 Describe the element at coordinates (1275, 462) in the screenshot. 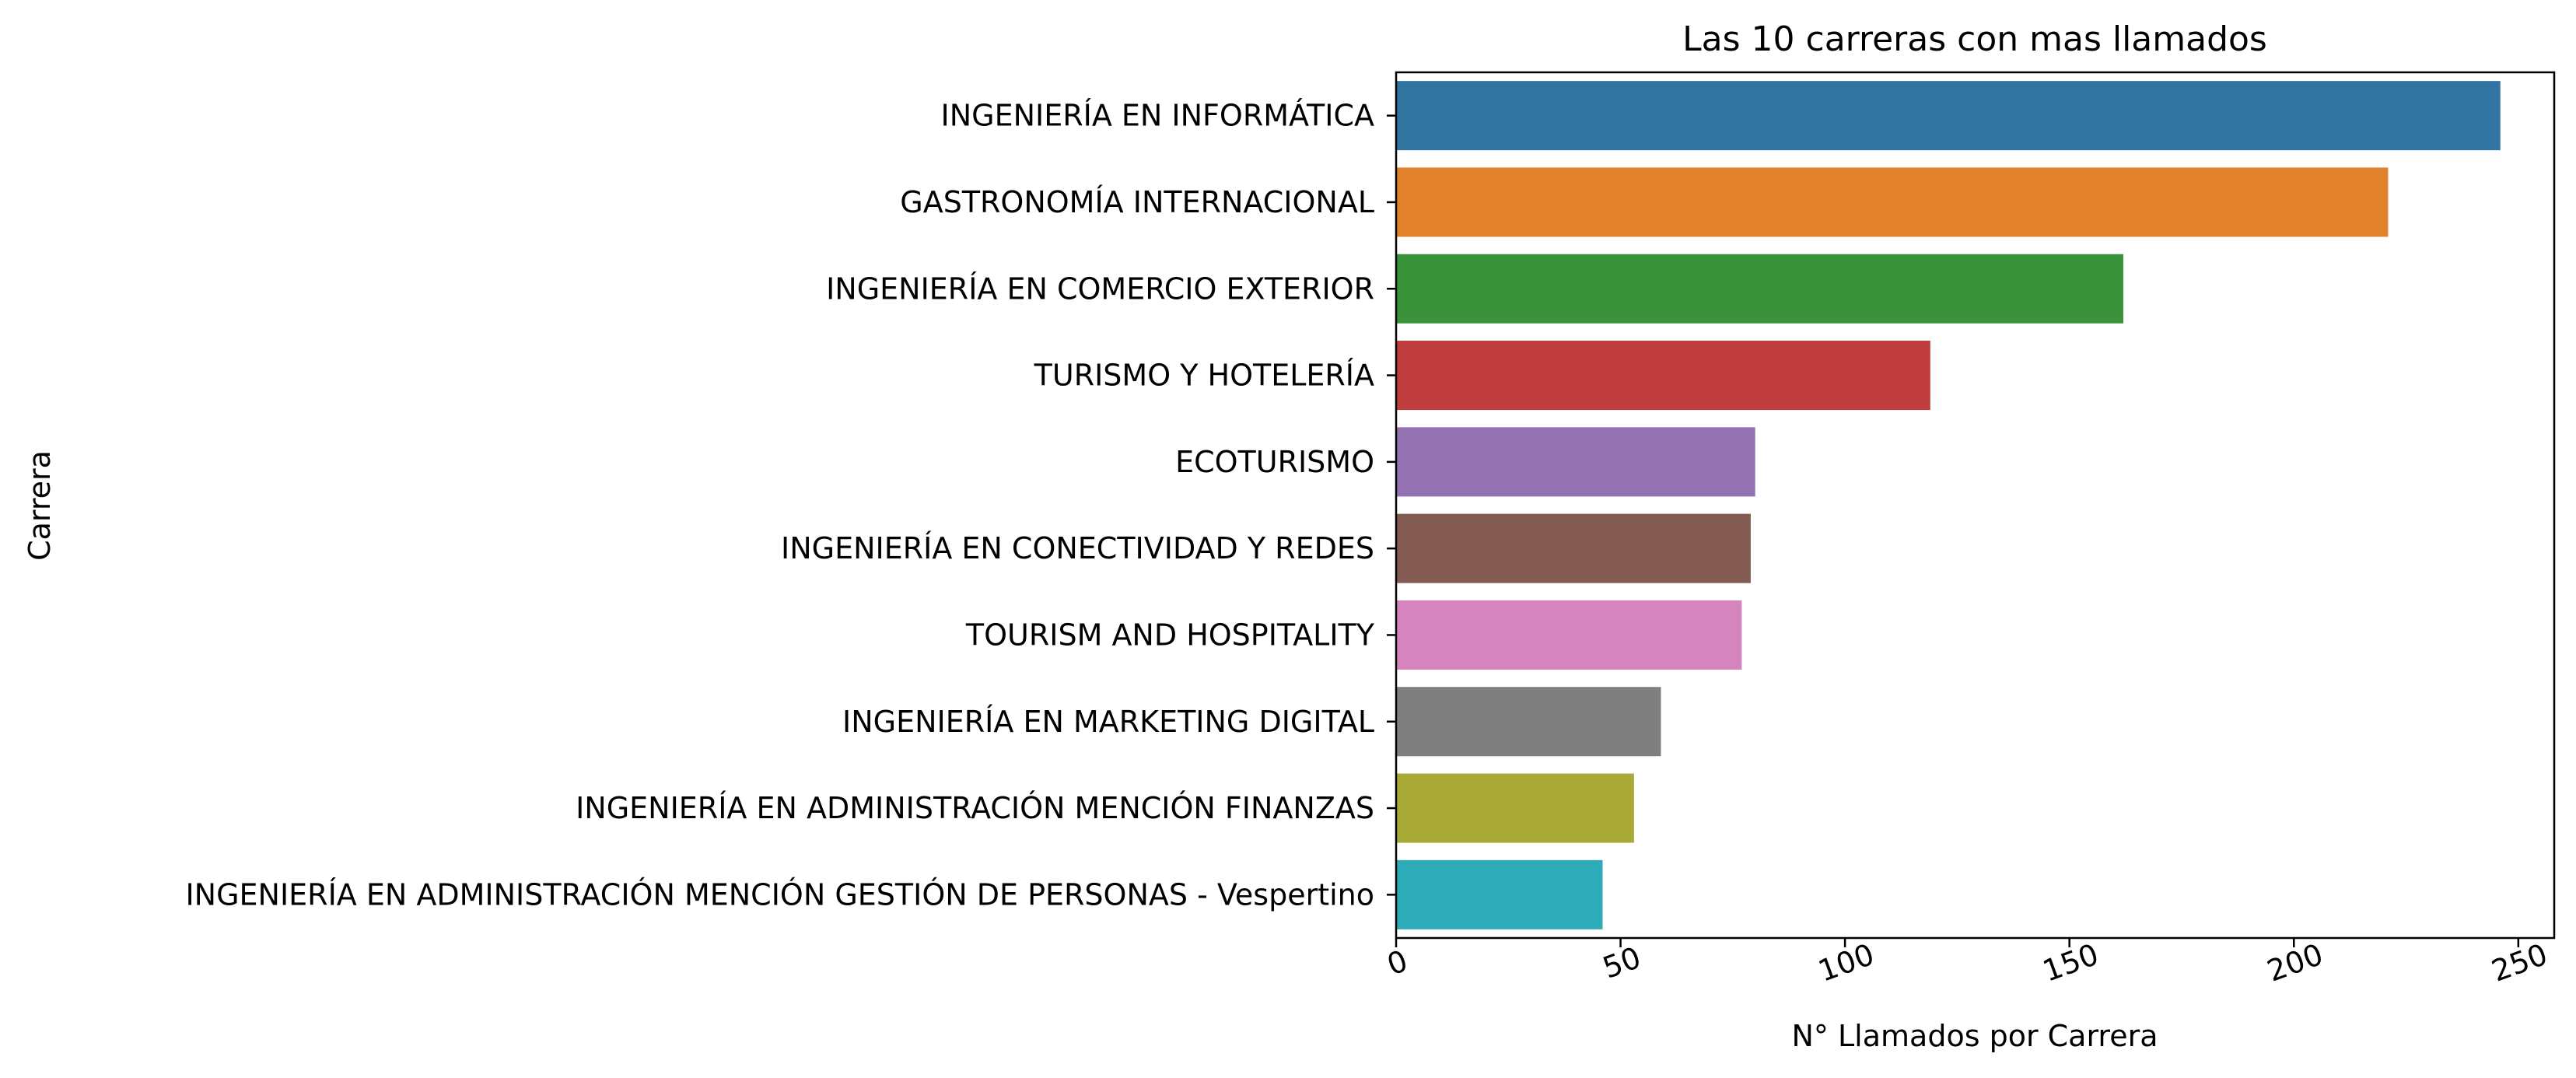

I see `y-tick-label: ECOTURISMO` at that location.